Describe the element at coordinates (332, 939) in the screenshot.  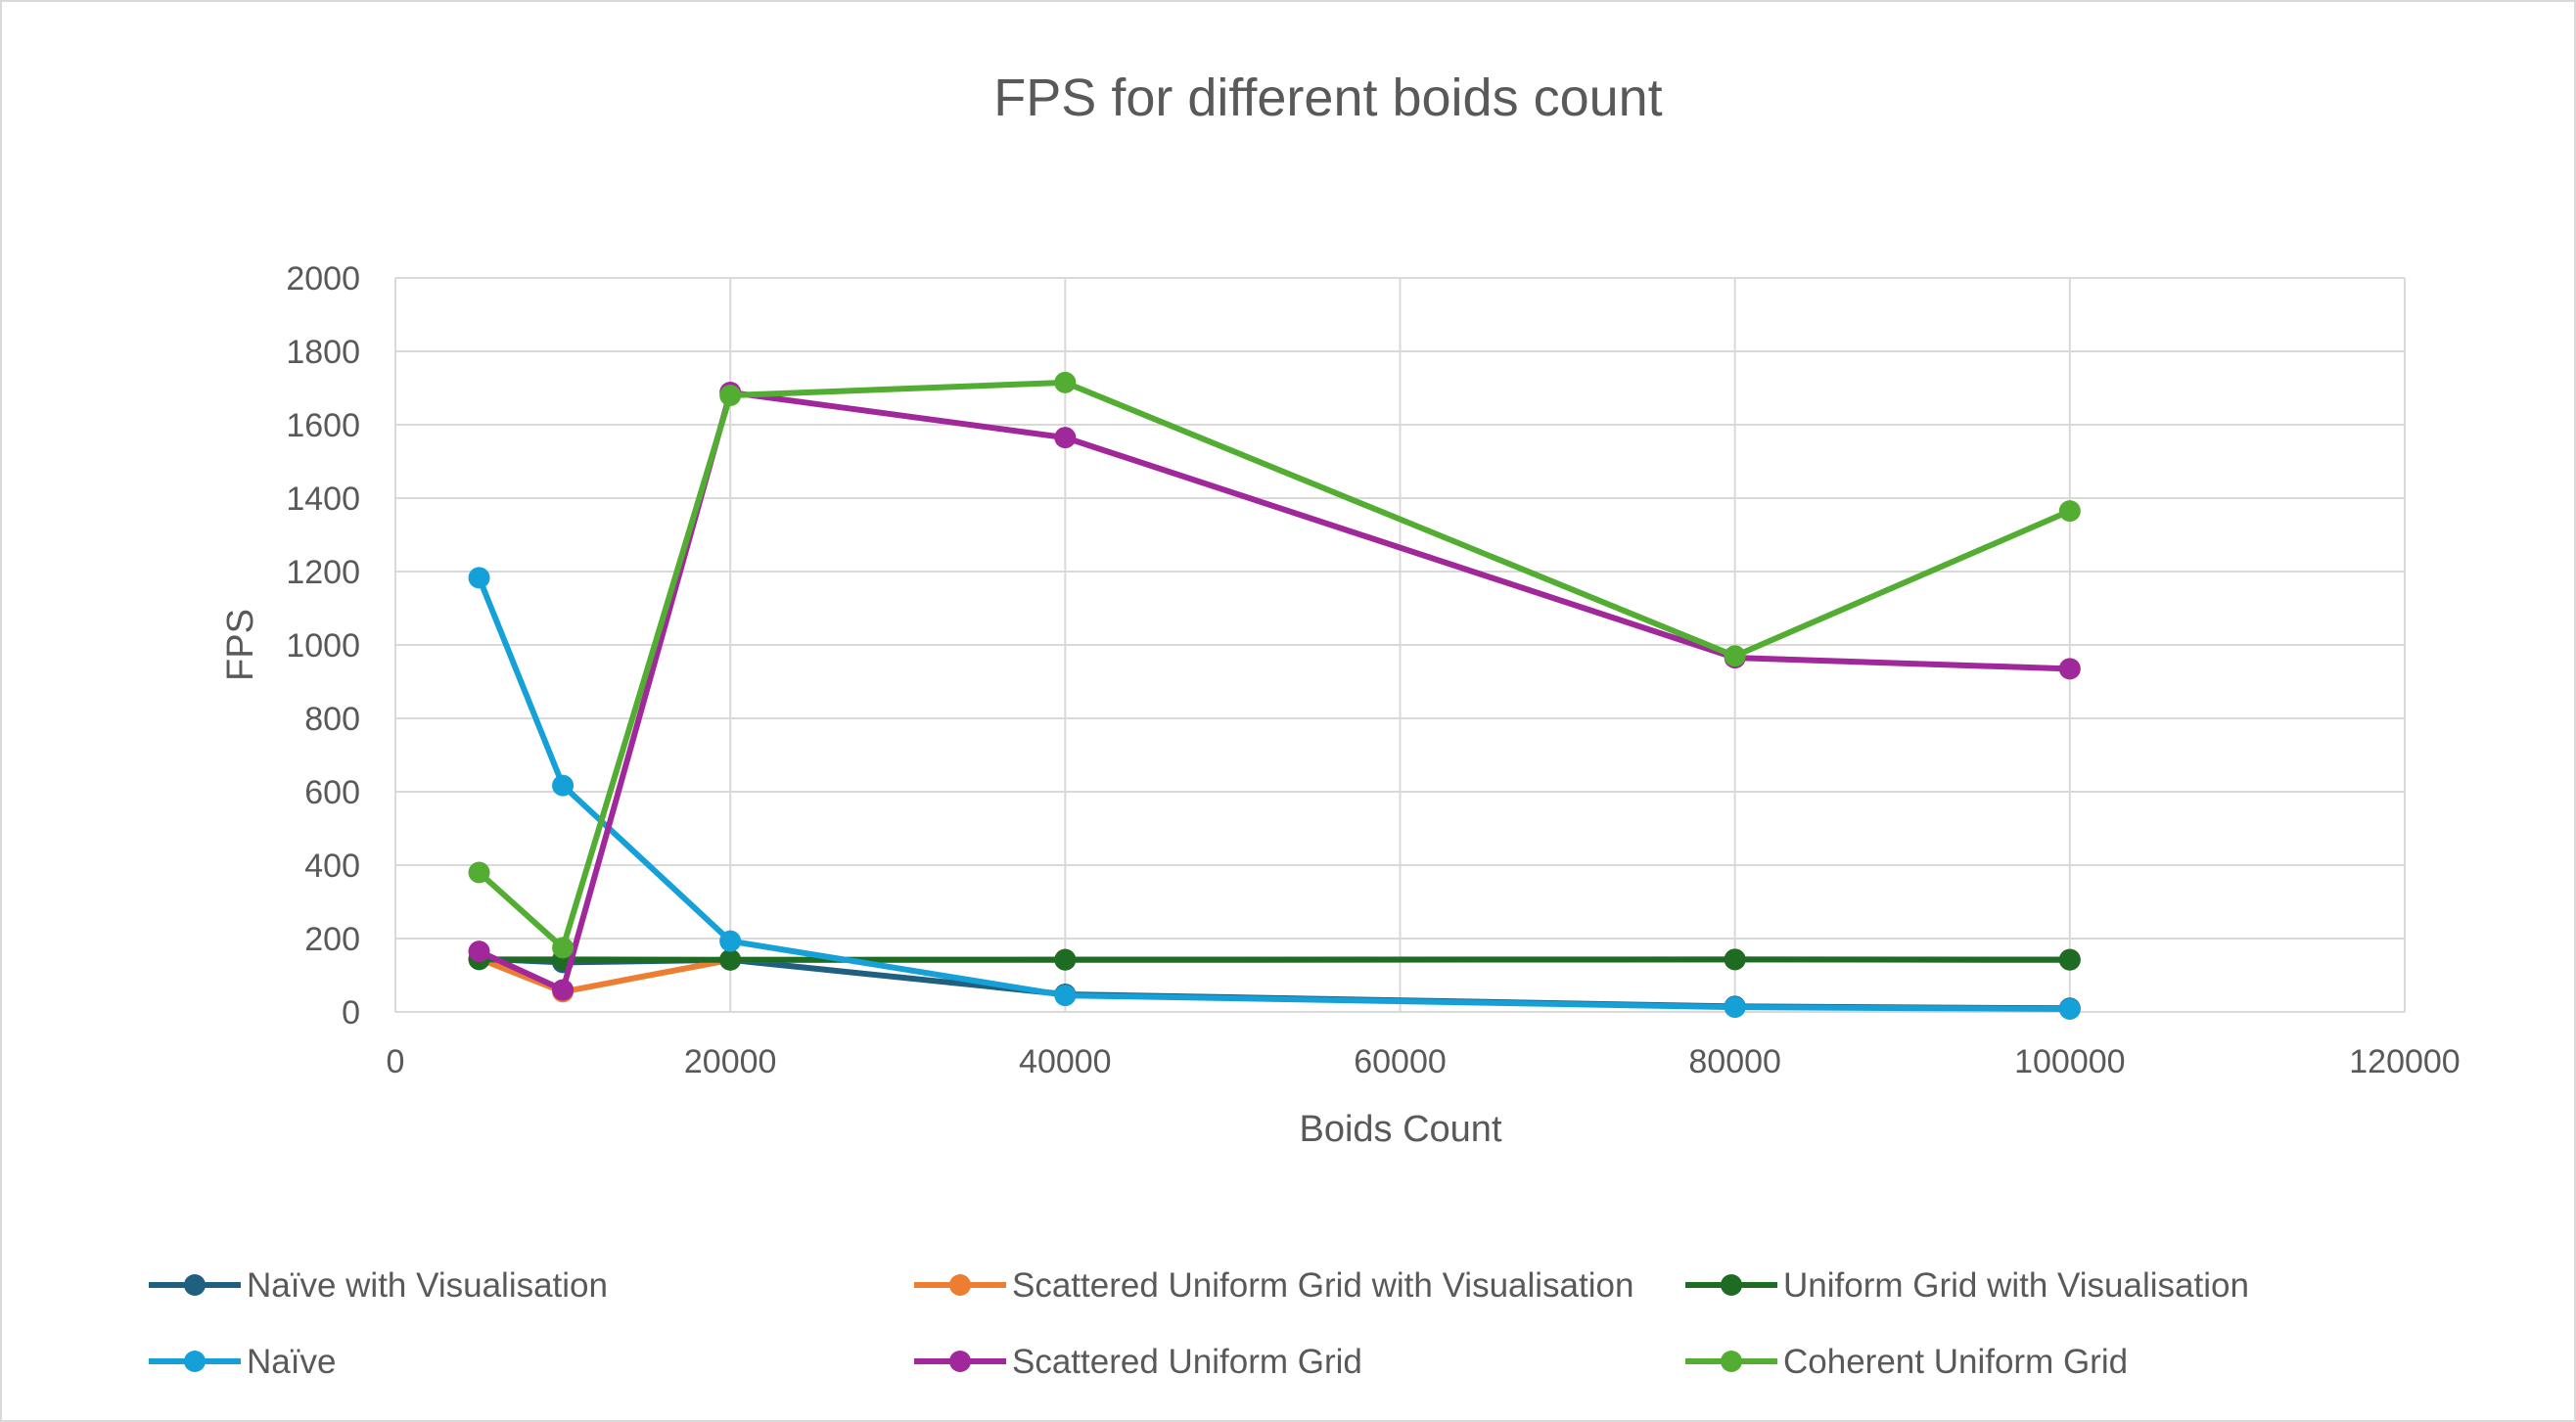
I see `y-tick-label: 200` at that location.